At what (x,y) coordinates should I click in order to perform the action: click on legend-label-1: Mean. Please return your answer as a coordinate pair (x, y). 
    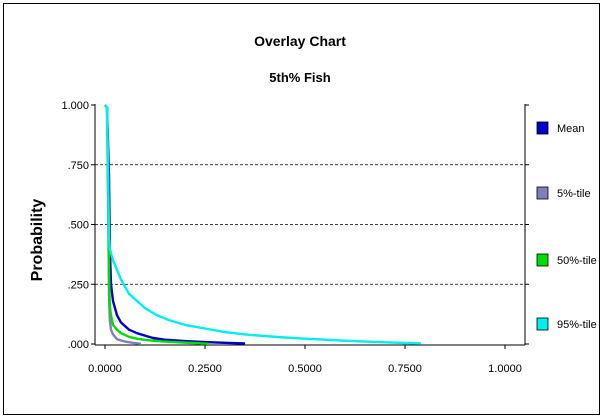
    Looking at the image, I should click on (571, 129).